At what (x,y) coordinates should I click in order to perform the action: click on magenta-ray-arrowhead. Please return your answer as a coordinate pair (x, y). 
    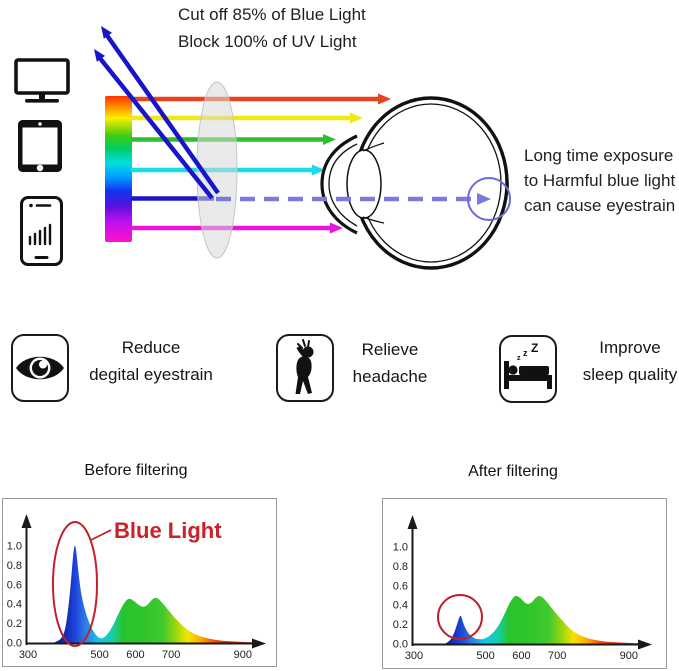
    Looking at the image, I should click on (336, 228).